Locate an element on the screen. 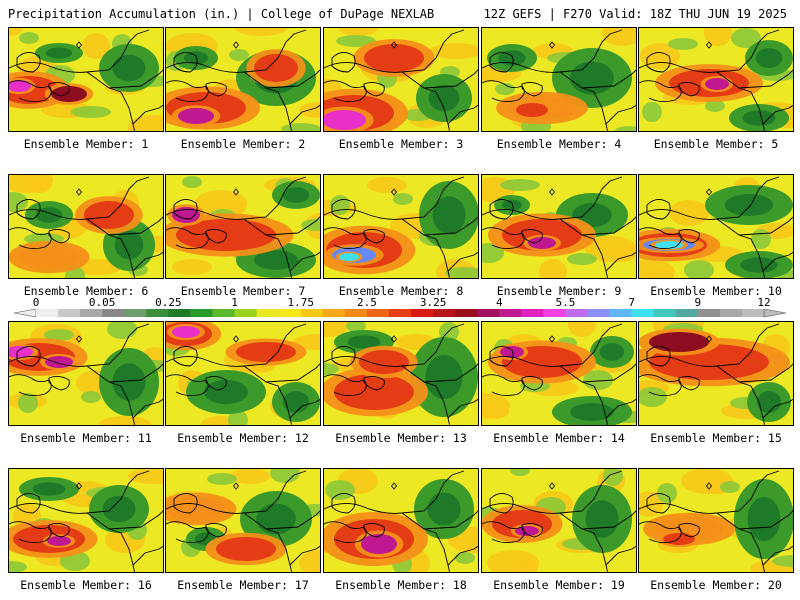 The image size is (800, 600). ensemble-member-label: Ensemble Member: 12 is located at coordinates (243, 438).